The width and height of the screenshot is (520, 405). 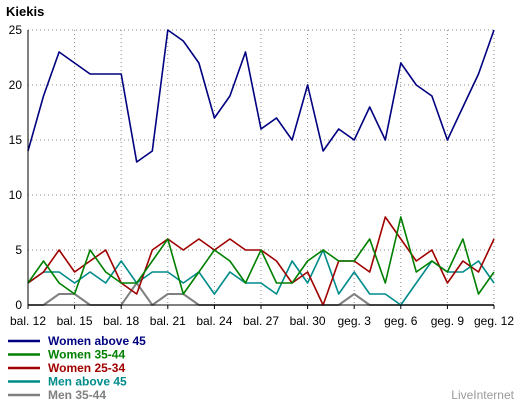 What do you see at coordinates (86, 368) in the screenshot?
I see `legend-label: Women 25-34` at bounding box center [86, 368].